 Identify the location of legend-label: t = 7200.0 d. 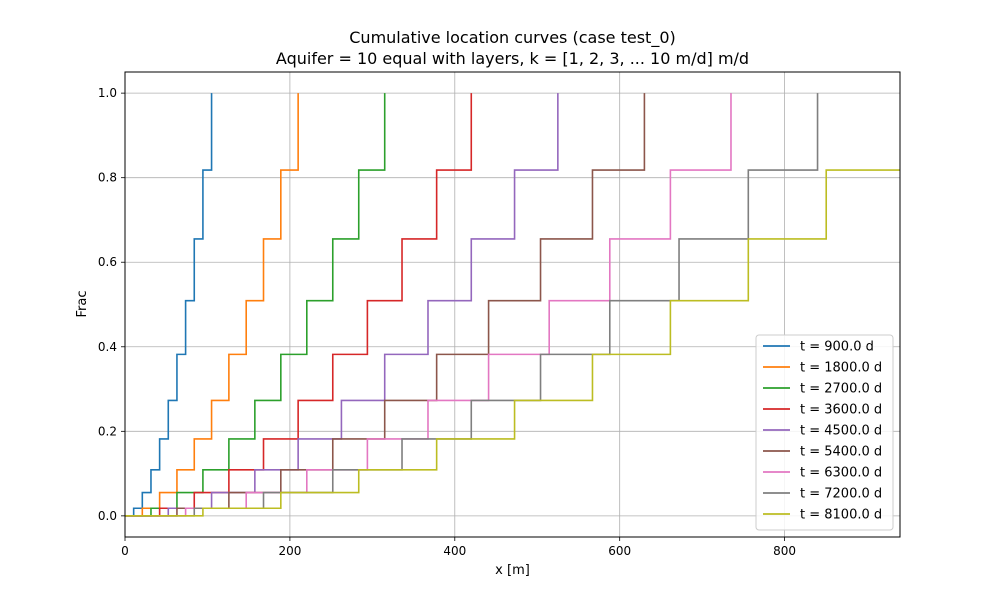
(841, 494).